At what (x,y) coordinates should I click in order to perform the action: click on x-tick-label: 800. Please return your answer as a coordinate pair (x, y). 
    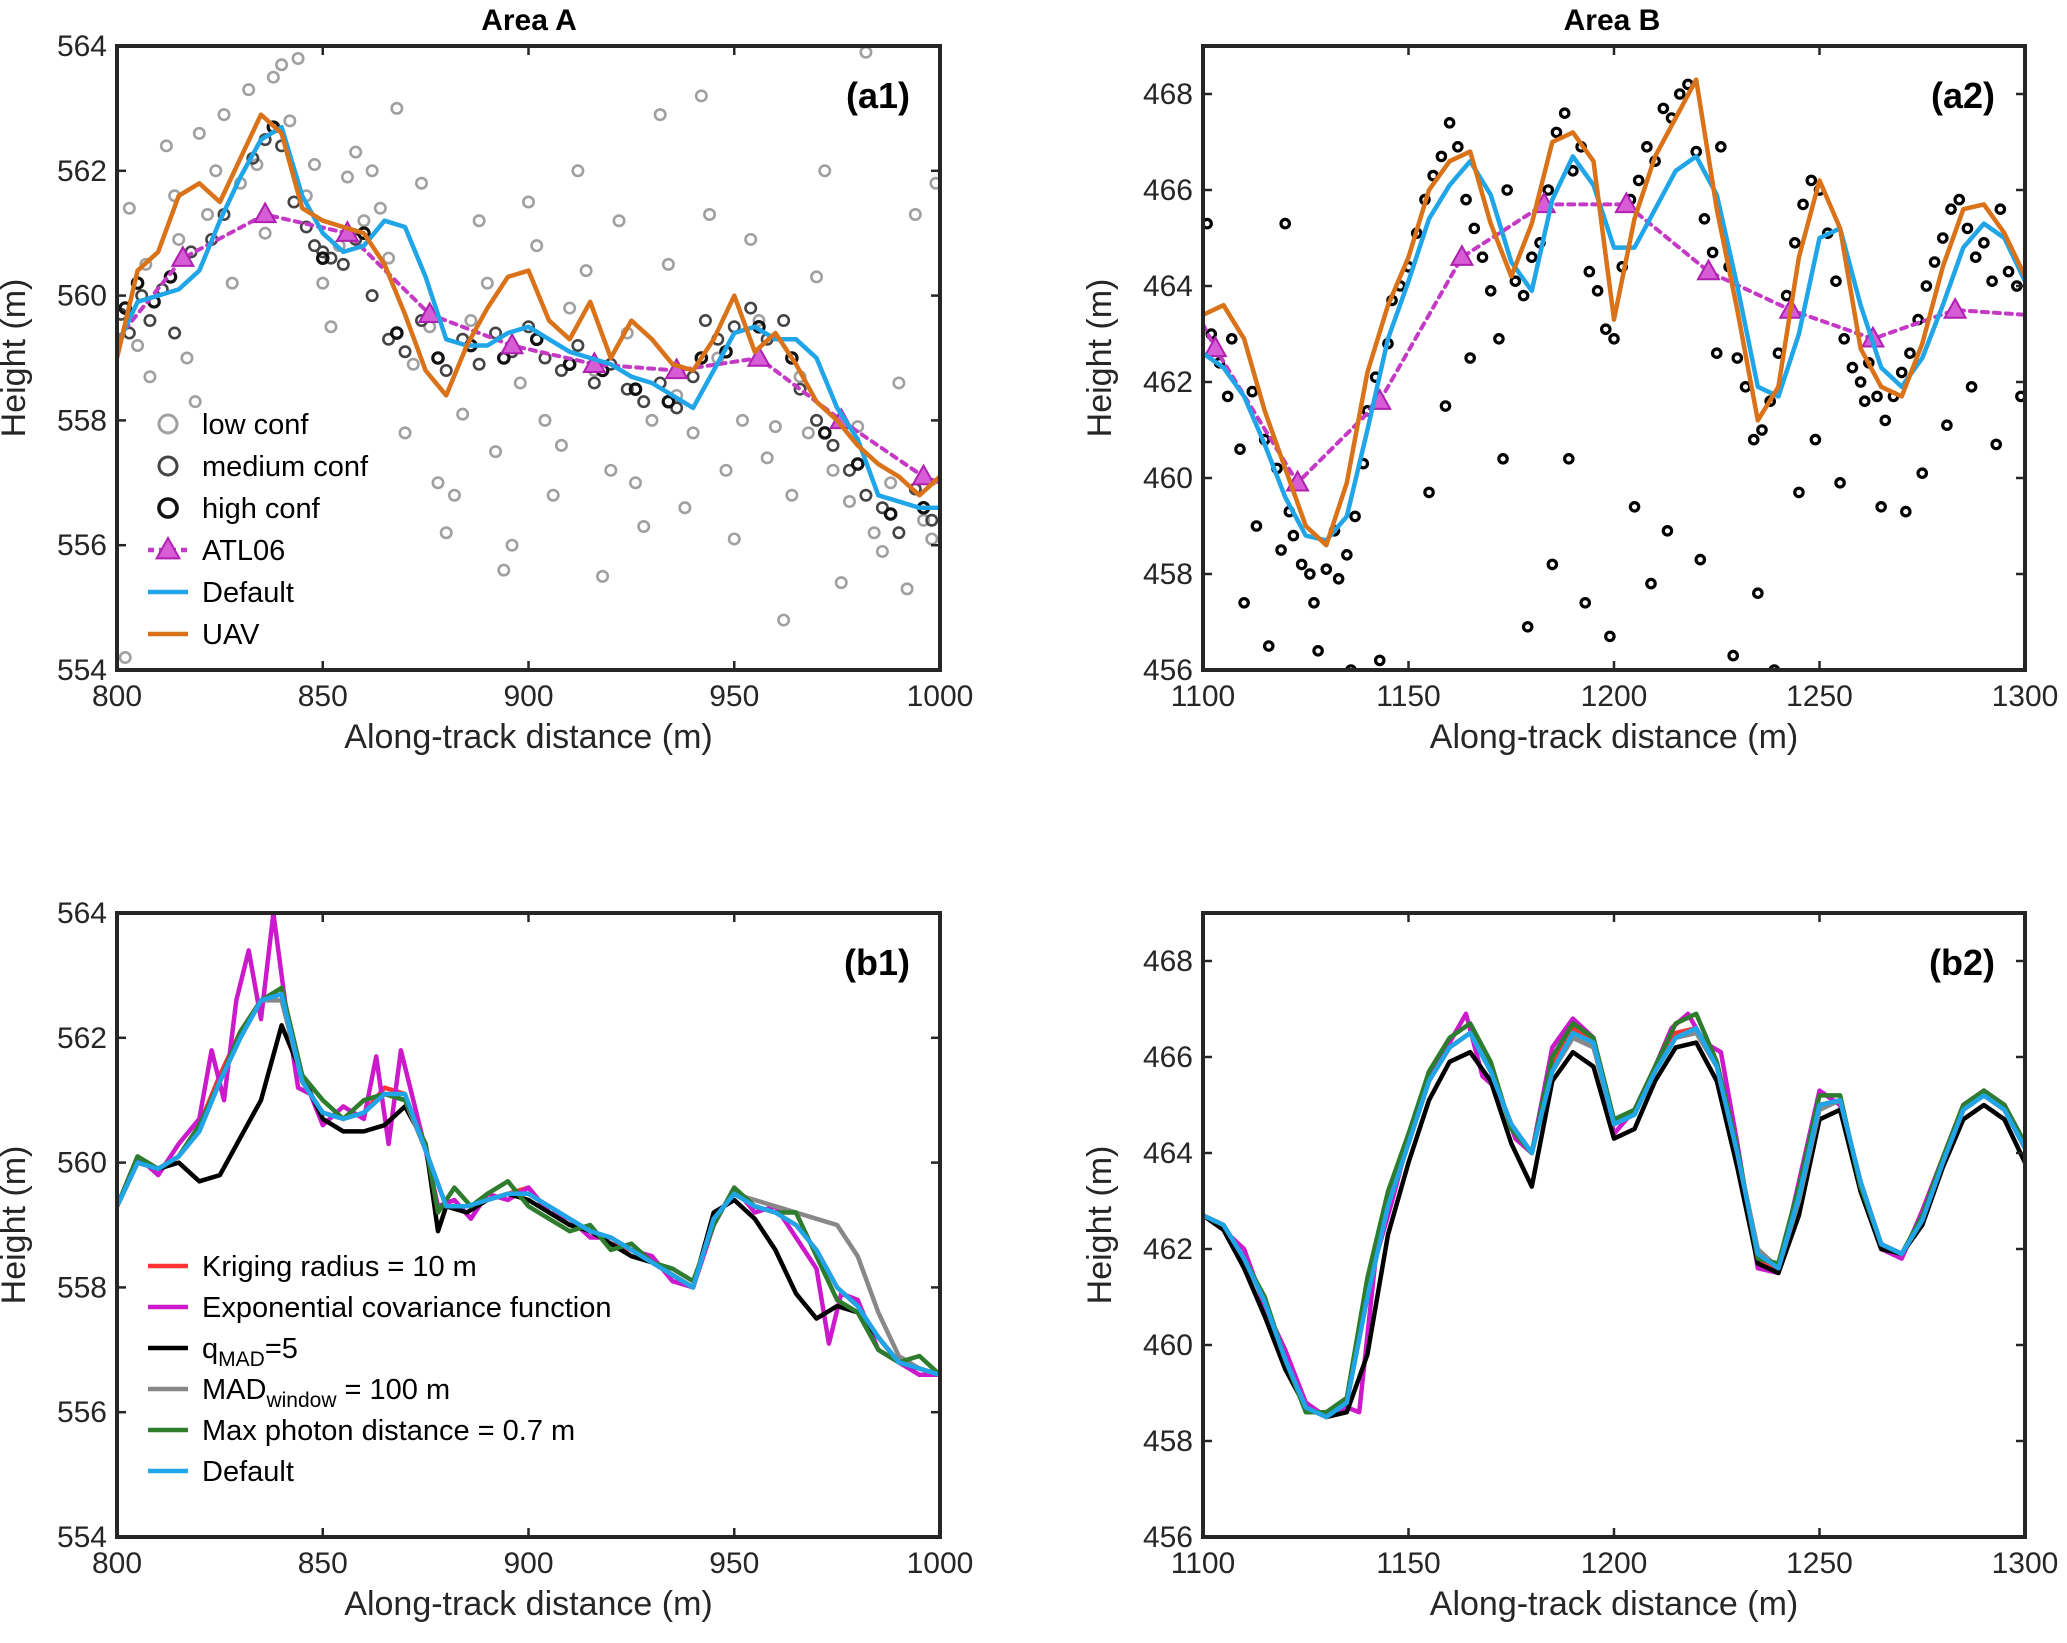
    Looking at the image, I should click on (117, 696).